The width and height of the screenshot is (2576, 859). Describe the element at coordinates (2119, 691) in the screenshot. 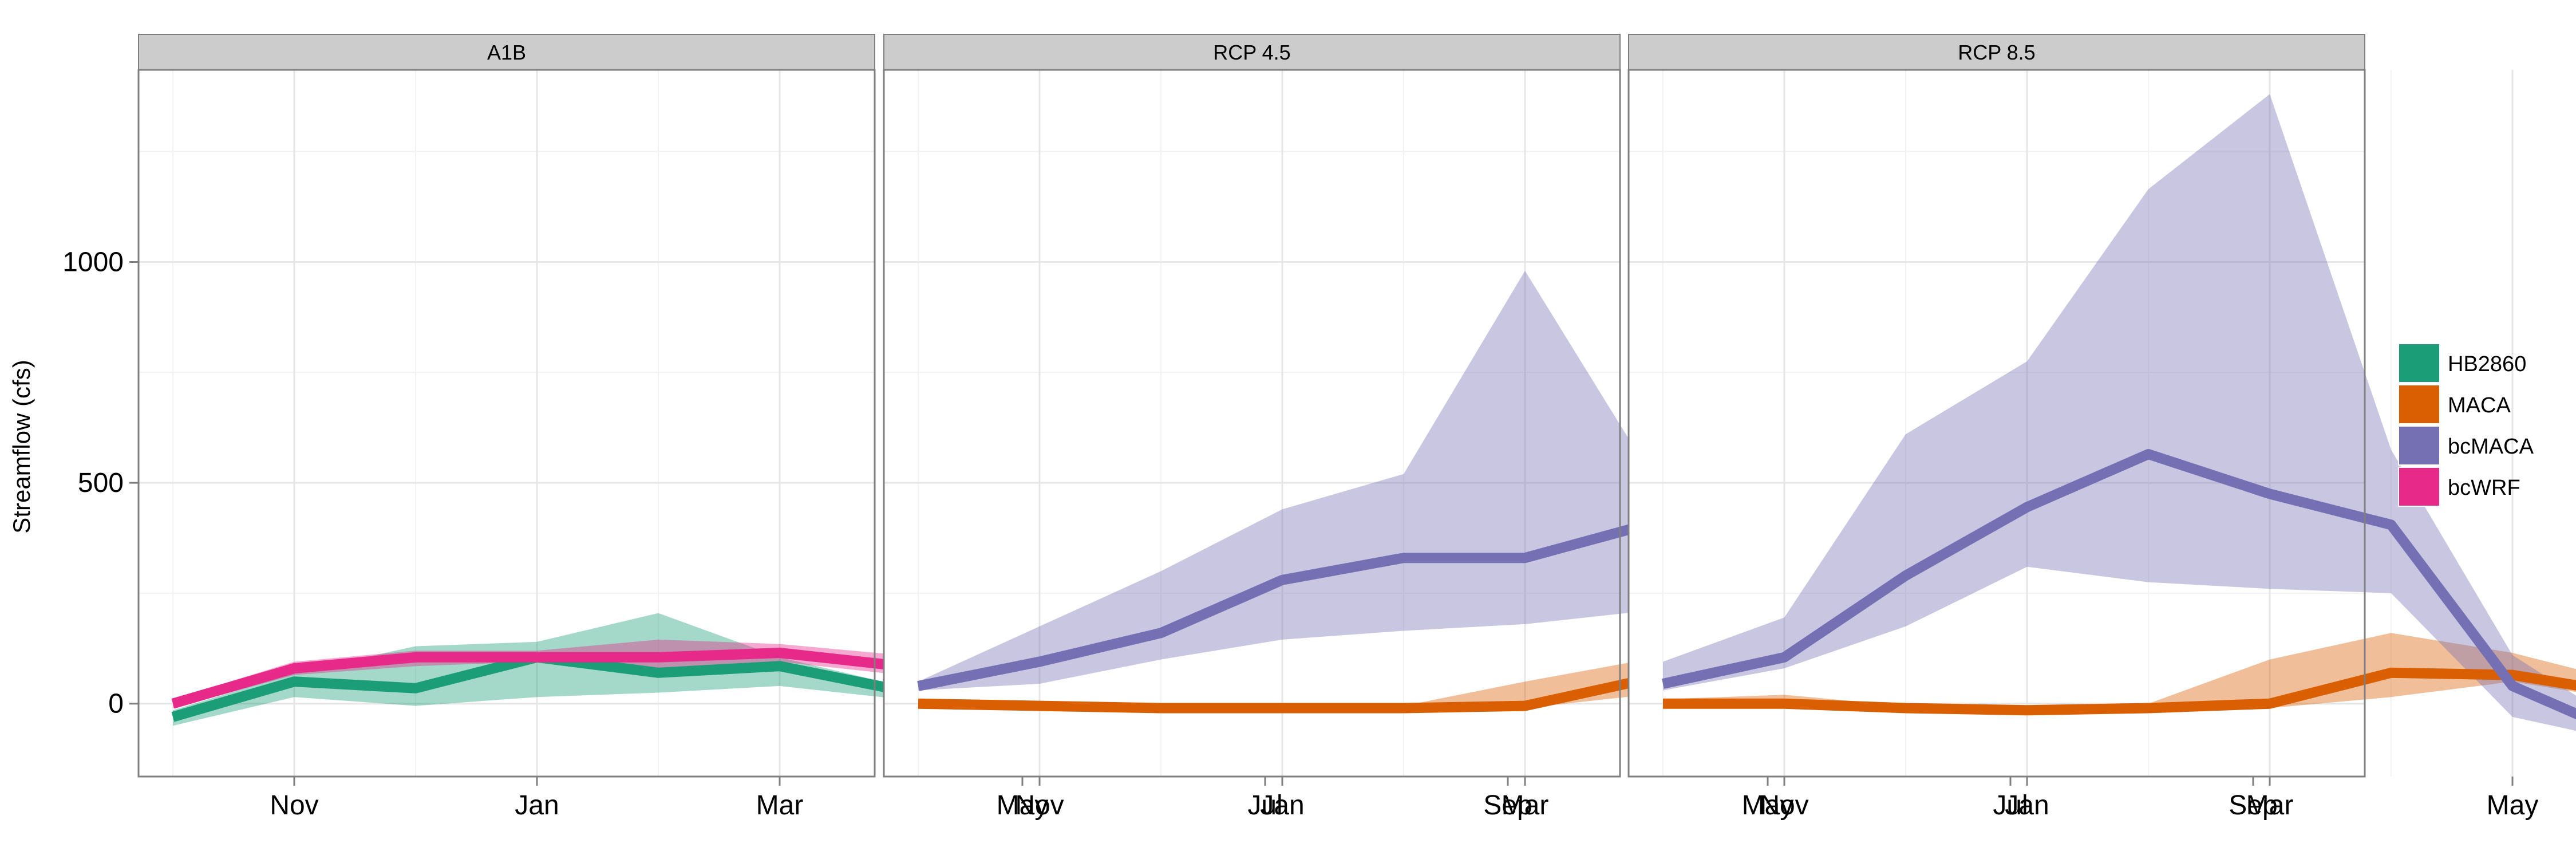

I see `series-line-maca` at that location.